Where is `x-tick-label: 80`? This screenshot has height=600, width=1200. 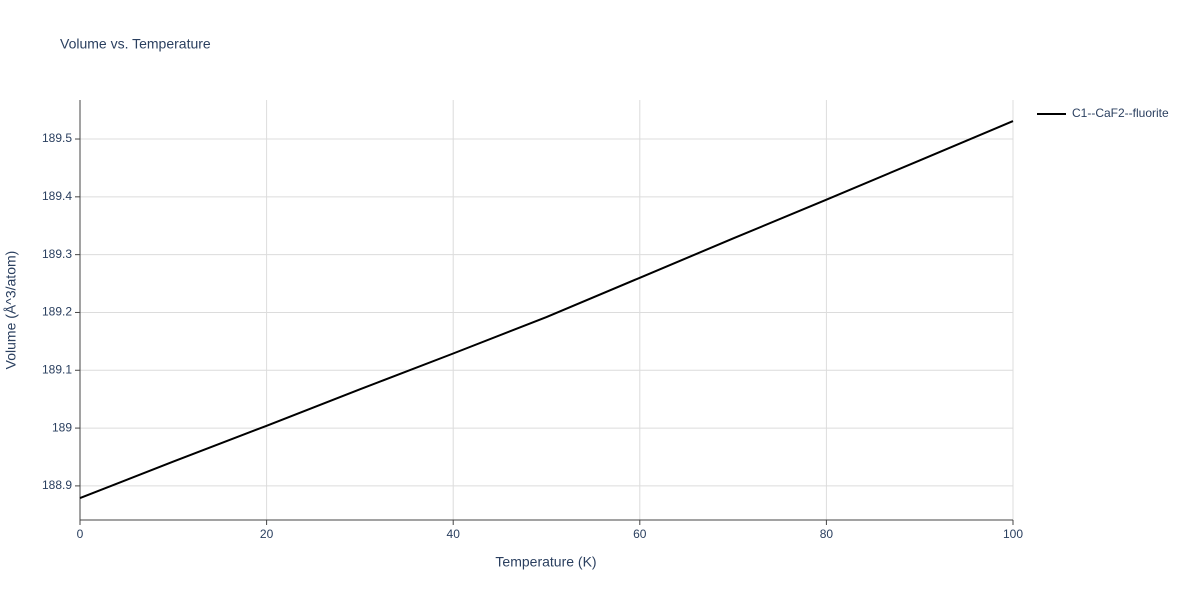
x-tick-label: 80 is located at coordinates (827, 534).